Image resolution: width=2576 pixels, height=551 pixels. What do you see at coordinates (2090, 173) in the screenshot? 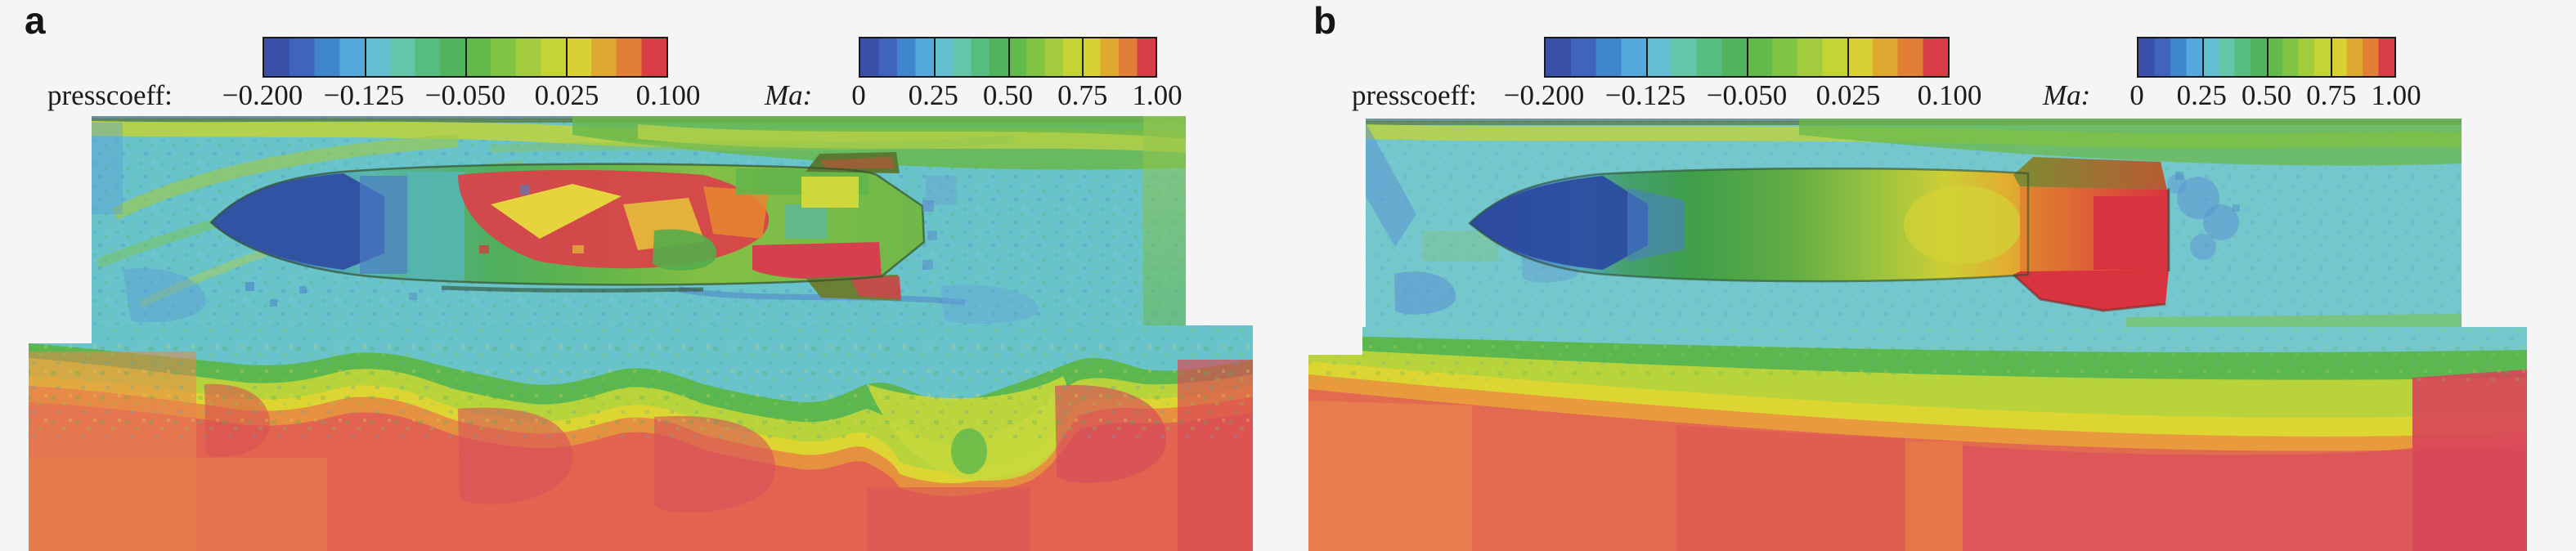
I see `top-fin-b` at bounding box center [2090, 173].